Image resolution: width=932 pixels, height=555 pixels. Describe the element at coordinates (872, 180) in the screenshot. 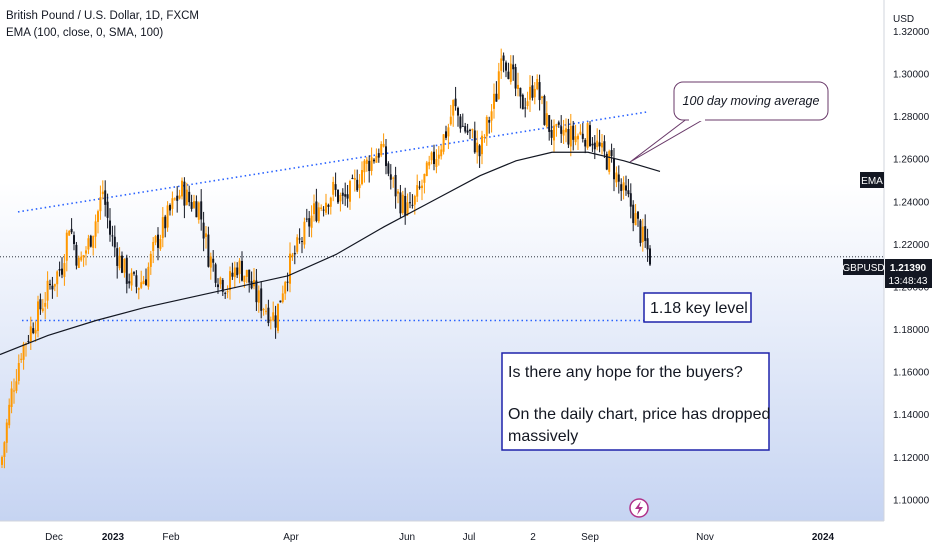

I see `ema-tag: EMA` at that location.